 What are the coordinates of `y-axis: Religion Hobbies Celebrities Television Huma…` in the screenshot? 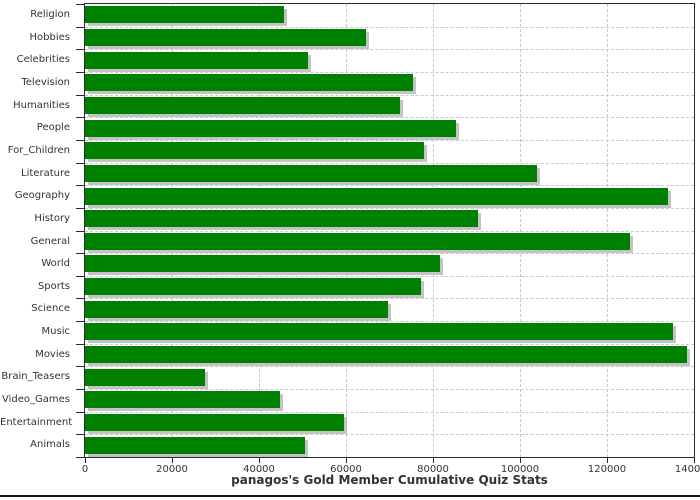 It's located at (42, 231).